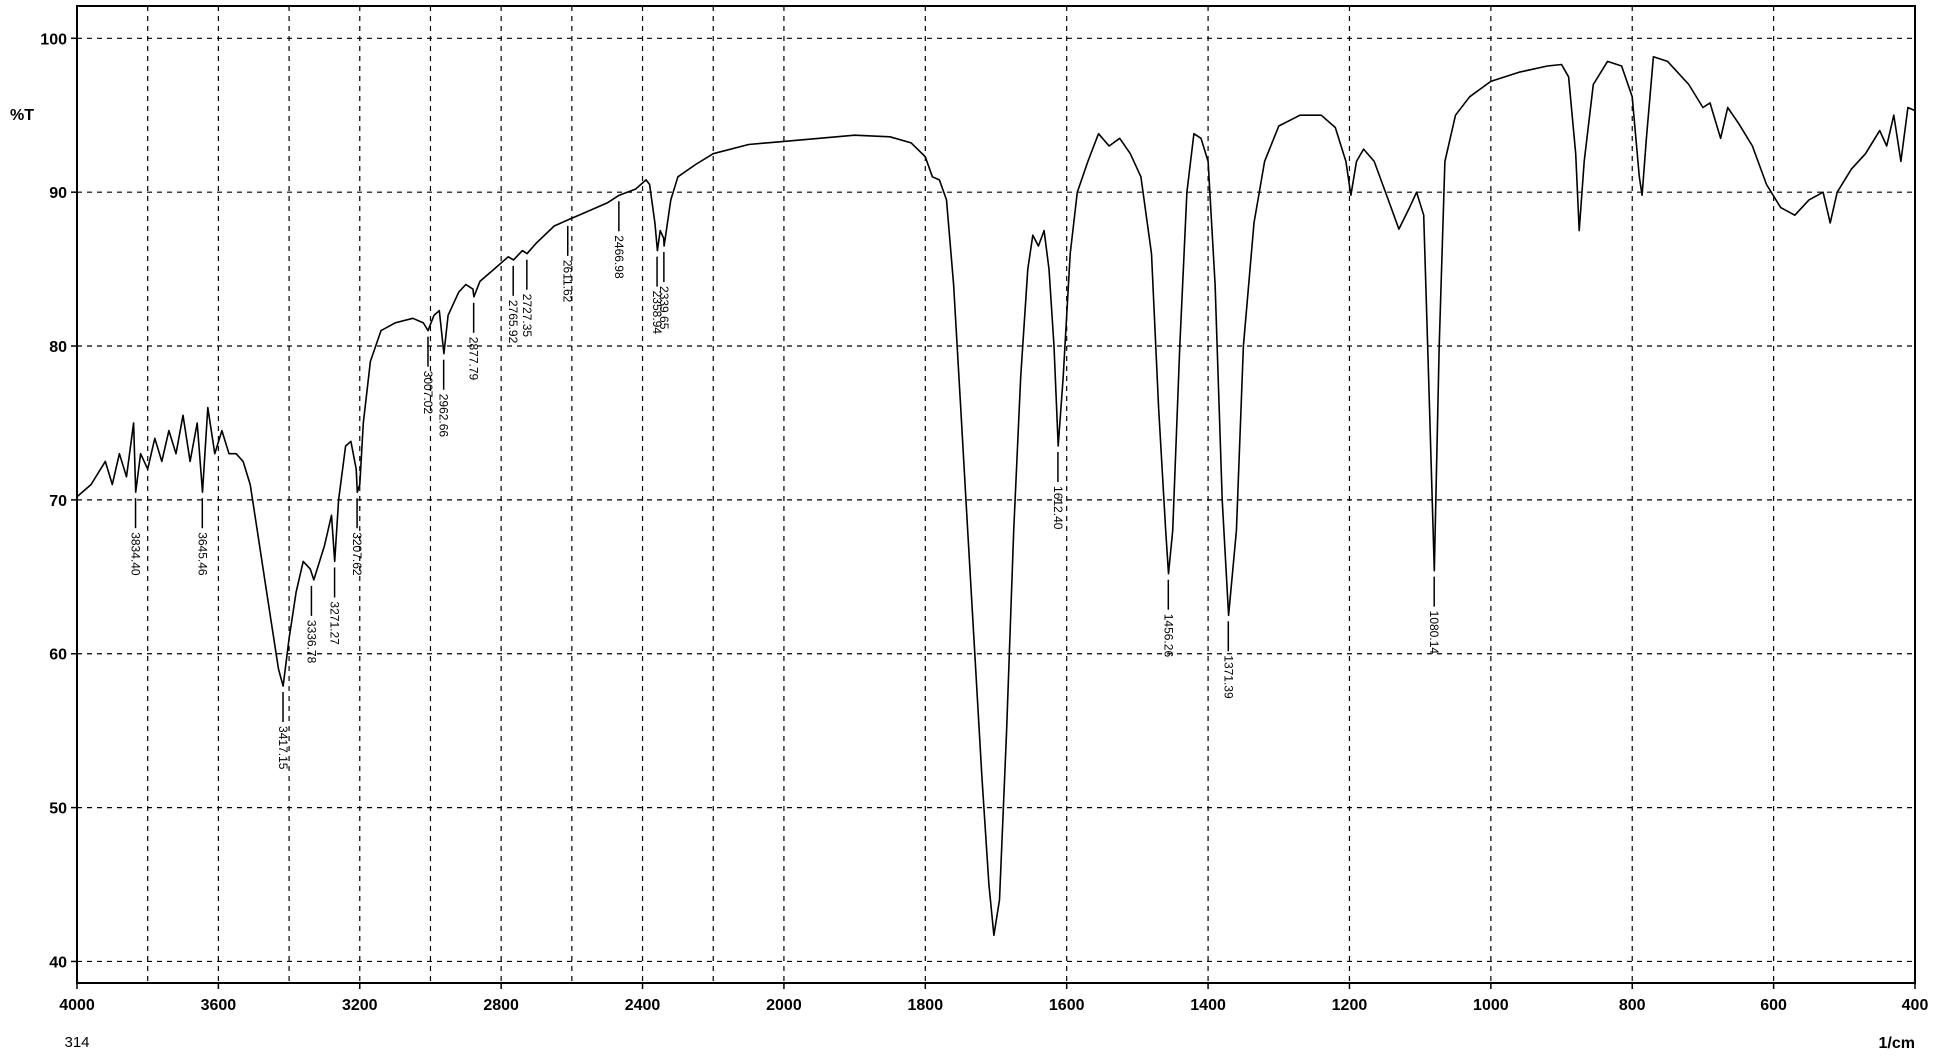  Describe the element at coordinates (1168, 636) in the screenshot. I see `peak-label: 1456.26` at that location.